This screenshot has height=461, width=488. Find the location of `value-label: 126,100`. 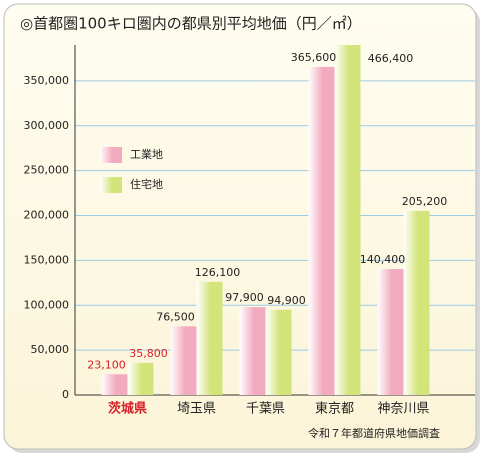

value-label: 126,100 is located at coordinates (218, 272).